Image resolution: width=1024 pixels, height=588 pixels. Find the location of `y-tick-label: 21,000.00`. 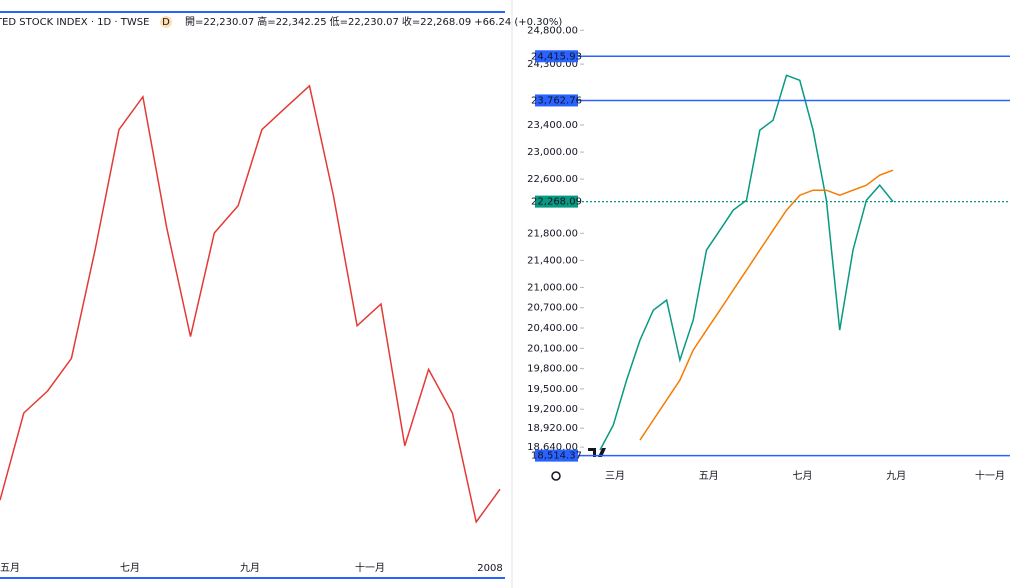

y-tick-label: 21,000.00 is located at coordinates (552, 287).